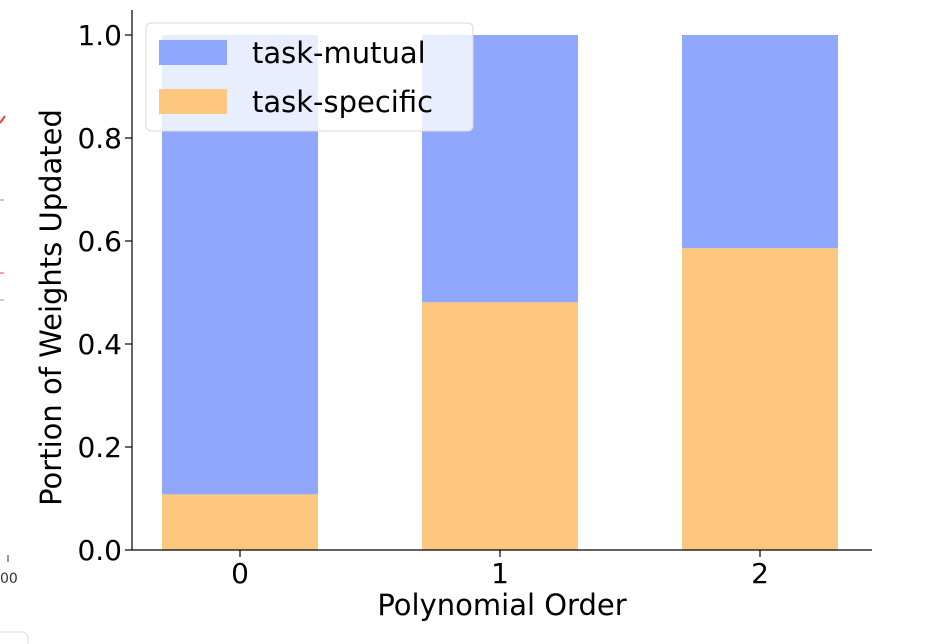 The height and width of the screenshot is (644, 937). I want to click on x-axis-label: Polynomial Order, so click(501, 605).